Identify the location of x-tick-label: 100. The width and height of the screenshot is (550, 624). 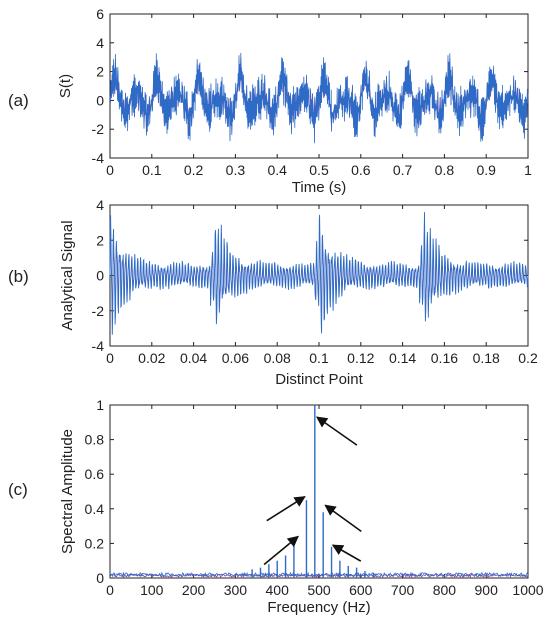
(152, 590).